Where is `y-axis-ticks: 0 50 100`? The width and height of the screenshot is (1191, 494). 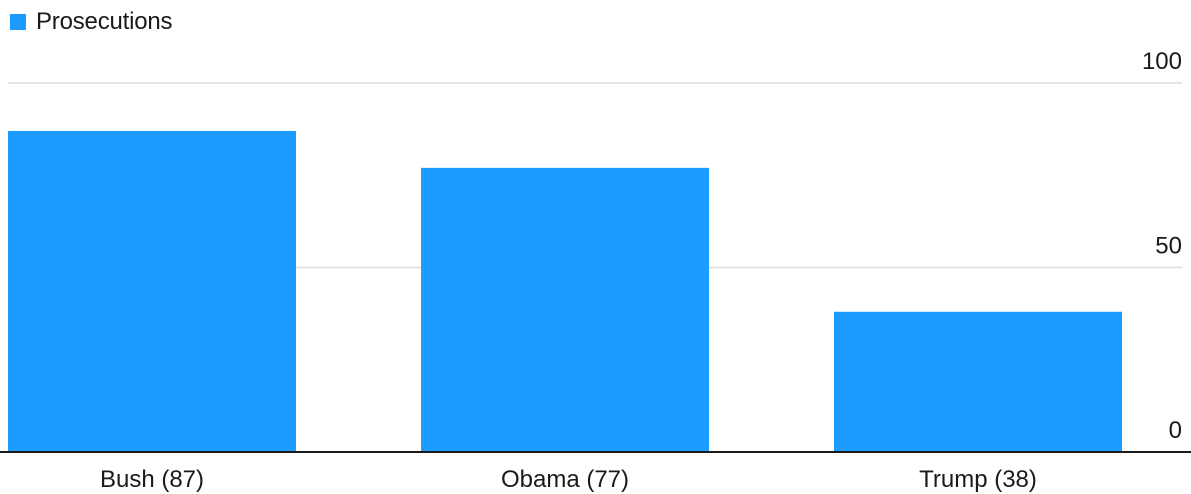
y-axis-ticks: 0 50 100 is located at coordinates (1162, 246).